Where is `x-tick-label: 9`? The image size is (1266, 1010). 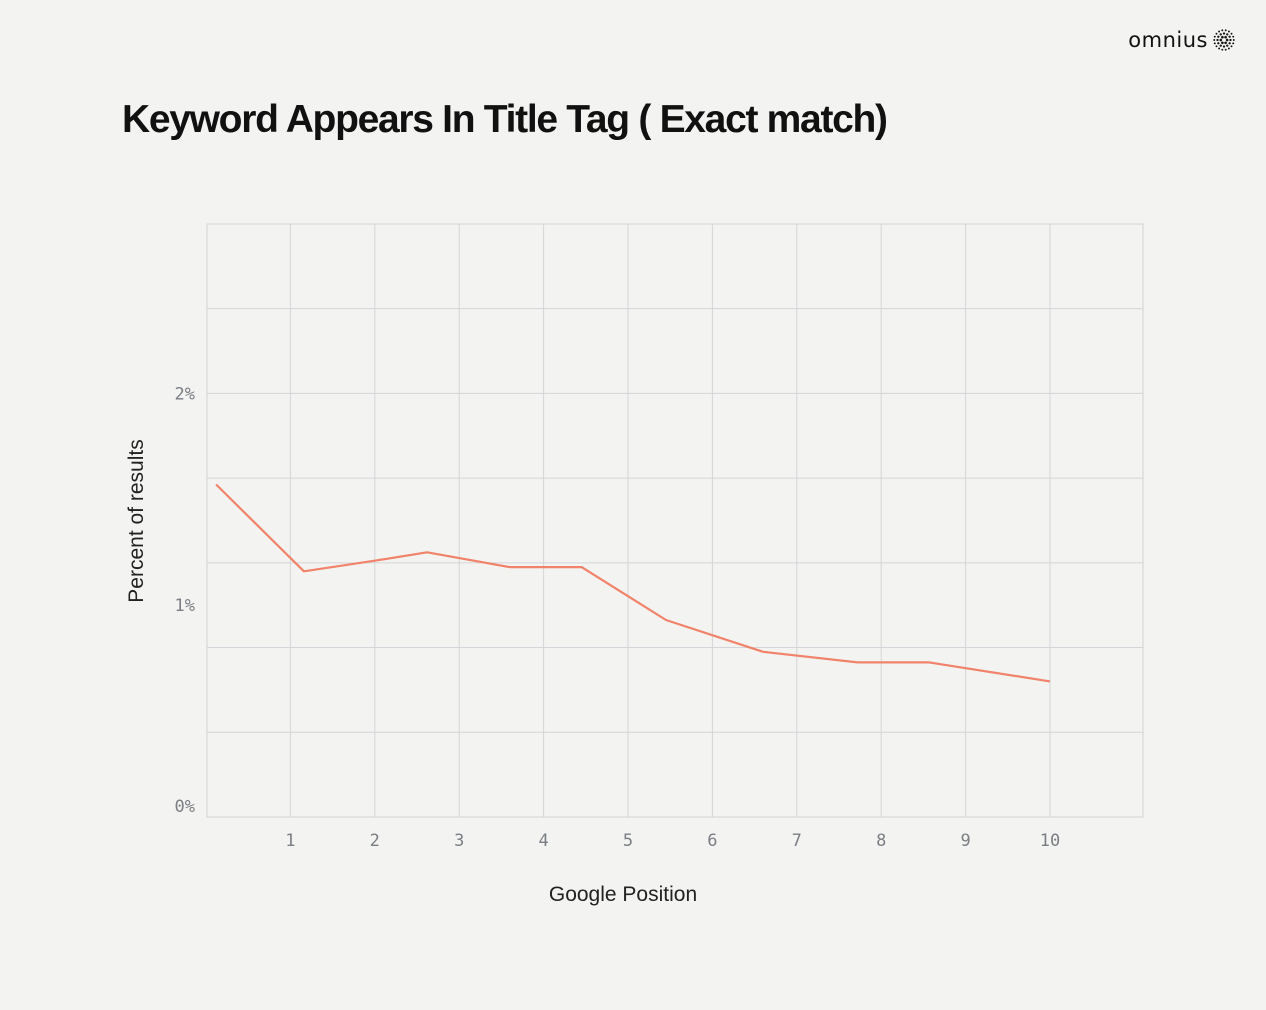
x-tick-label: 9 is located at coordinates (965, 841).